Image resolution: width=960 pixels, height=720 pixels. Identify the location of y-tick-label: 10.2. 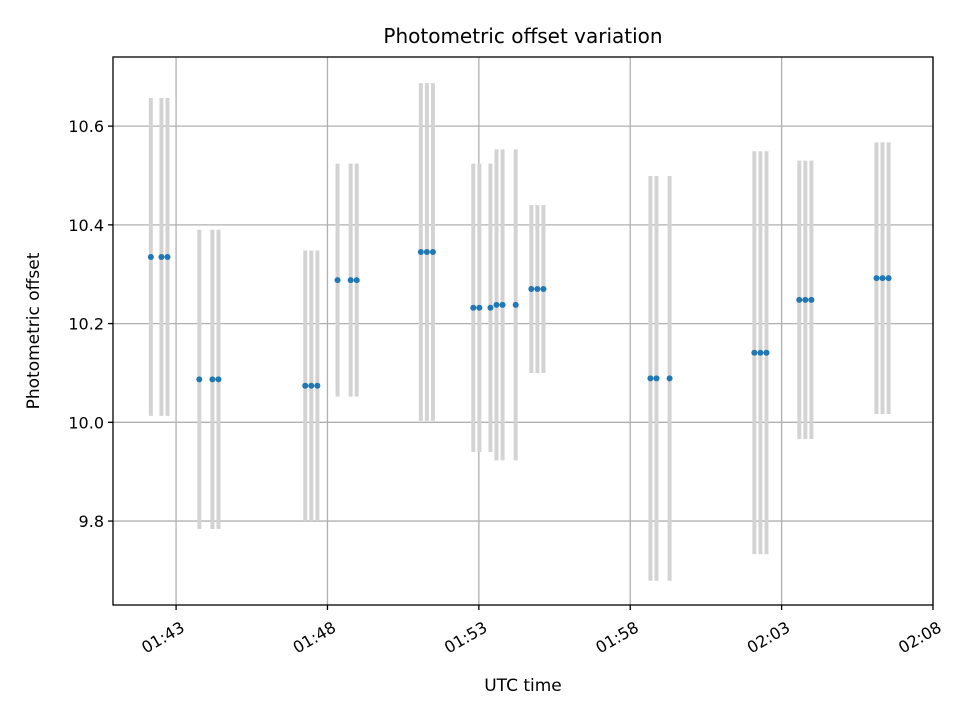
(86, 324).